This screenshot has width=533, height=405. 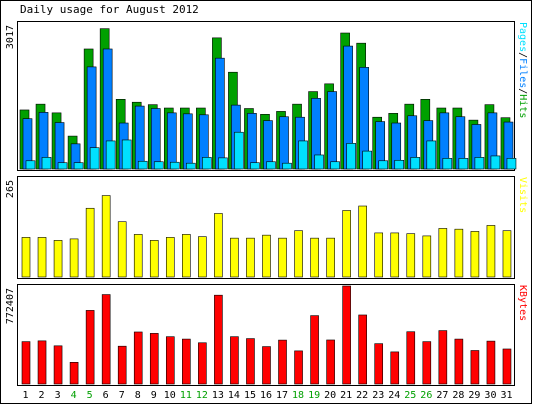 What do you see at coordinates (522, 106) in the screenshot?
I see `legend-entry-hits-files-pages-4: Hits` at bounding box center [522, 106].